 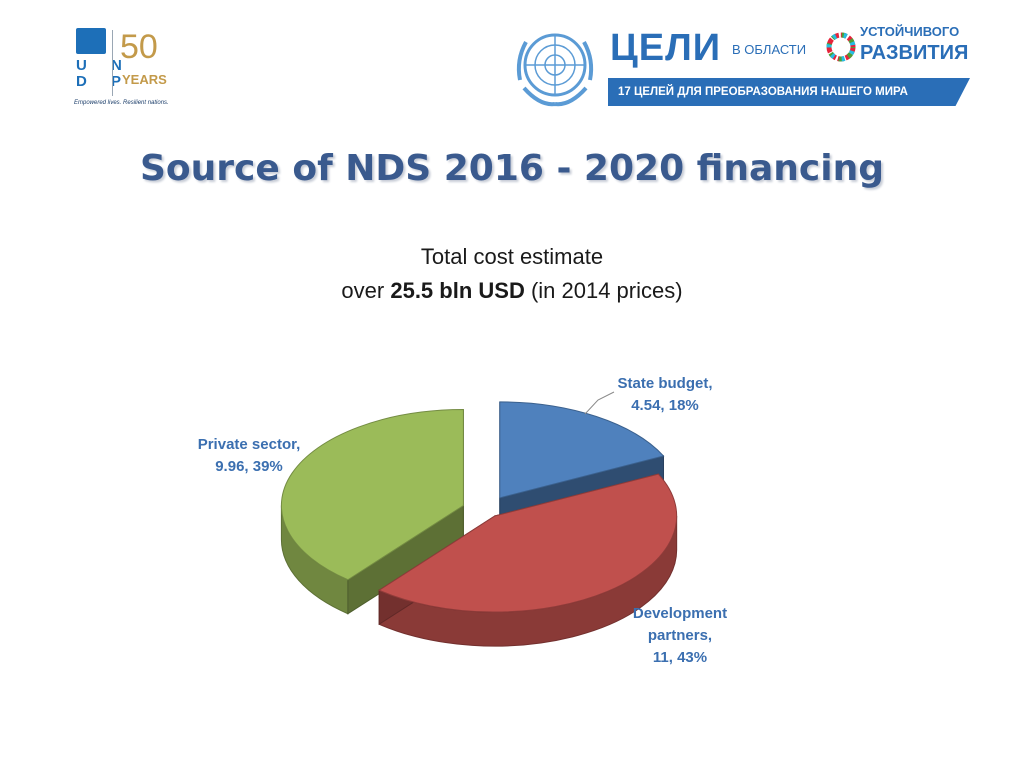 What do you see at coordinates (139, 47) in the screenshot?
I see `undp-fifty: 50` at bounding box center [139, 47].